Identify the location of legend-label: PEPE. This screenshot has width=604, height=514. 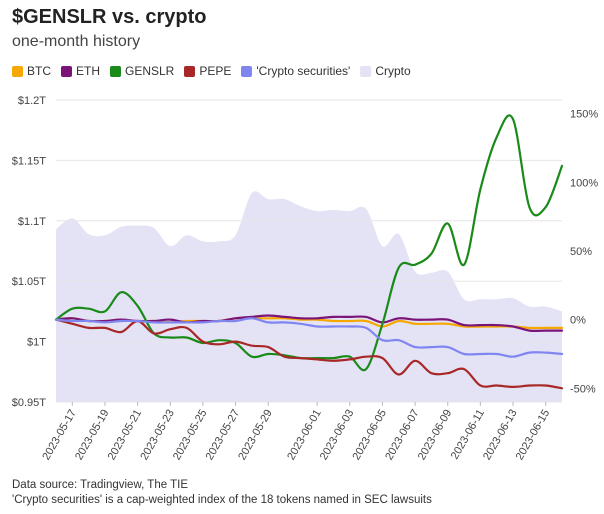
(215, 71).